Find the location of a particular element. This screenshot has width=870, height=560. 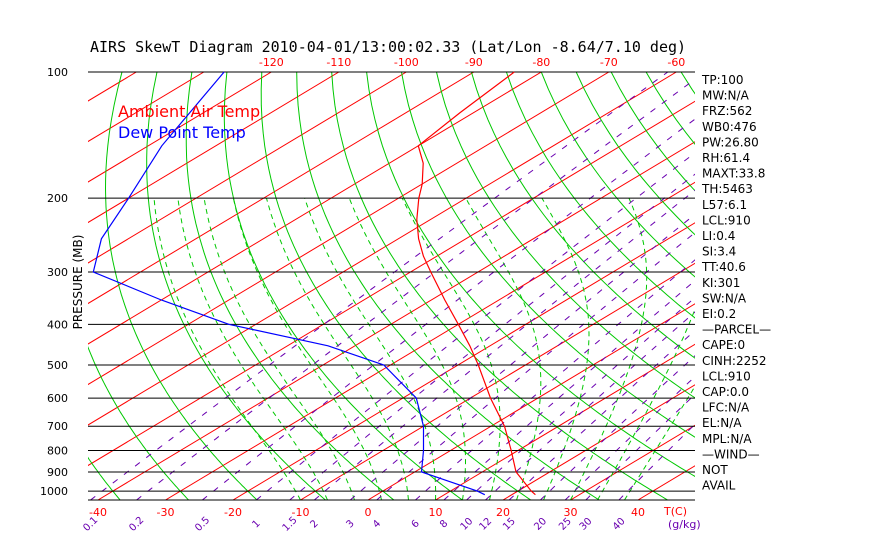

index-text: LCL:910 is located at coordinates (726, 376).